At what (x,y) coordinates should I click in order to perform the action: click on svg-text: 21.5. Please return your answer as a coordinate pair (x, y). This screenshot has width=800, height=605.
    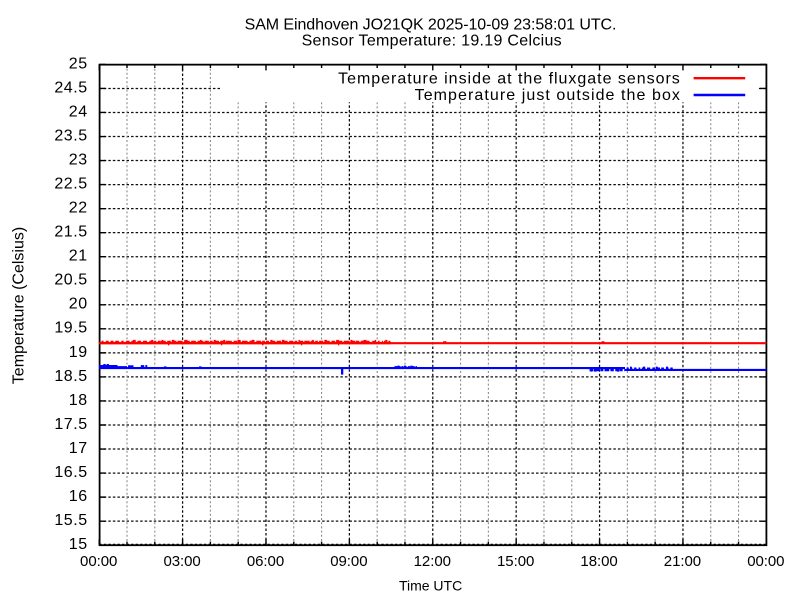
    Looking at the image, I should click on (70, 232).